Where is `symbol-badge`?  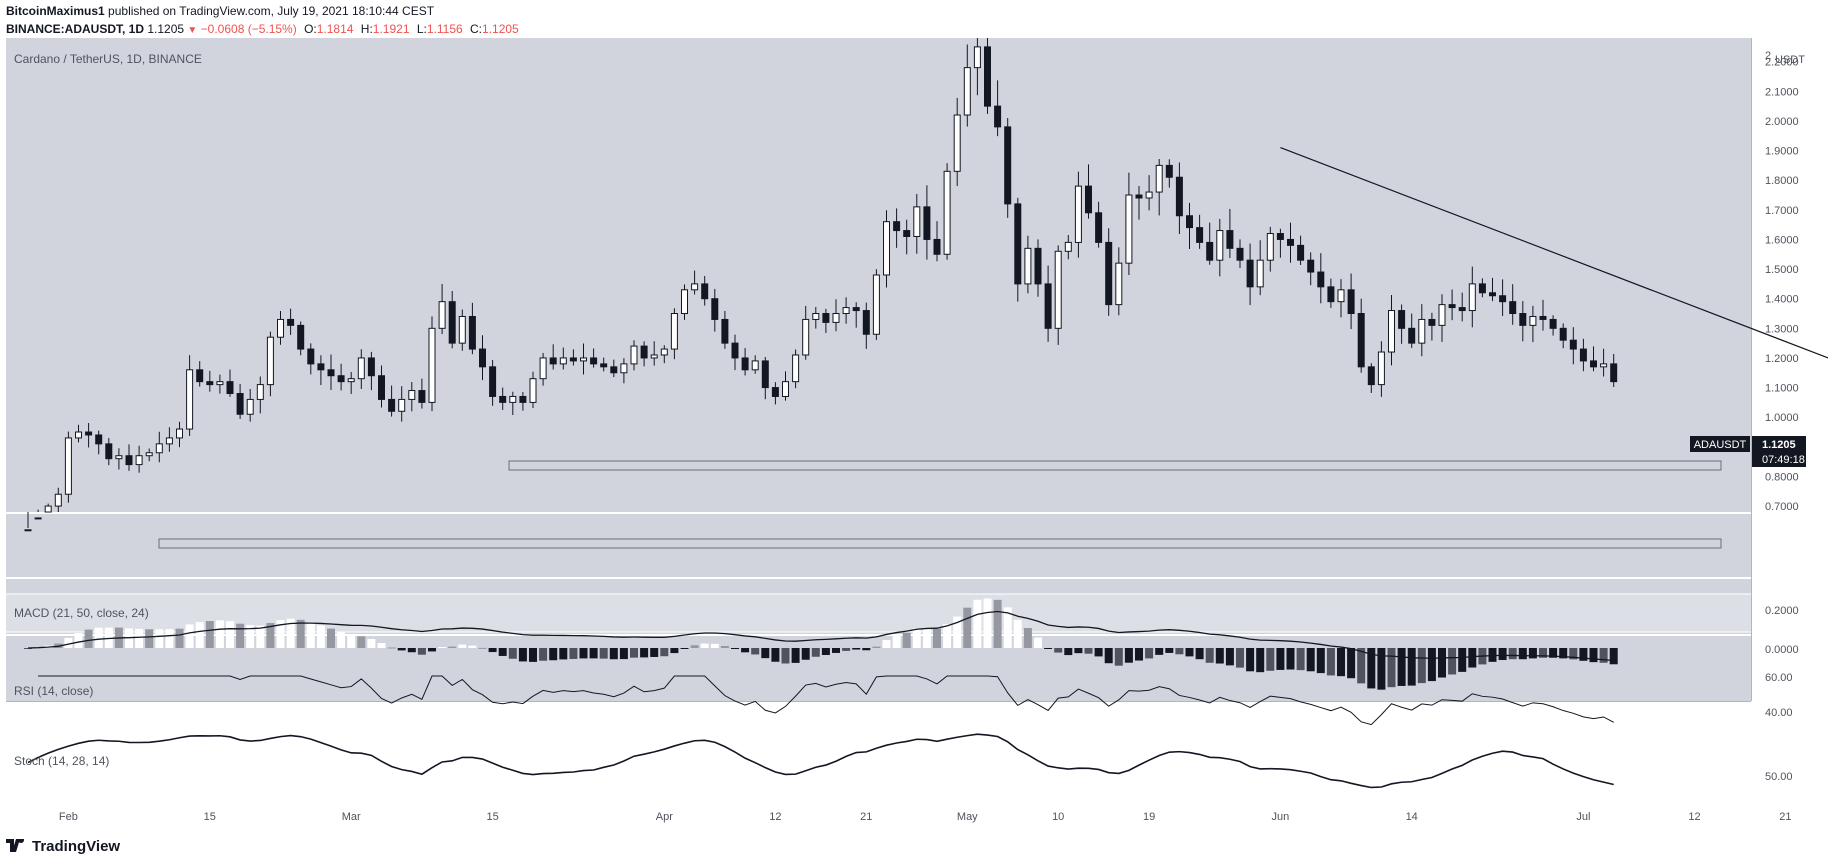 symbol-badge is located at coordinates (1720, 444).